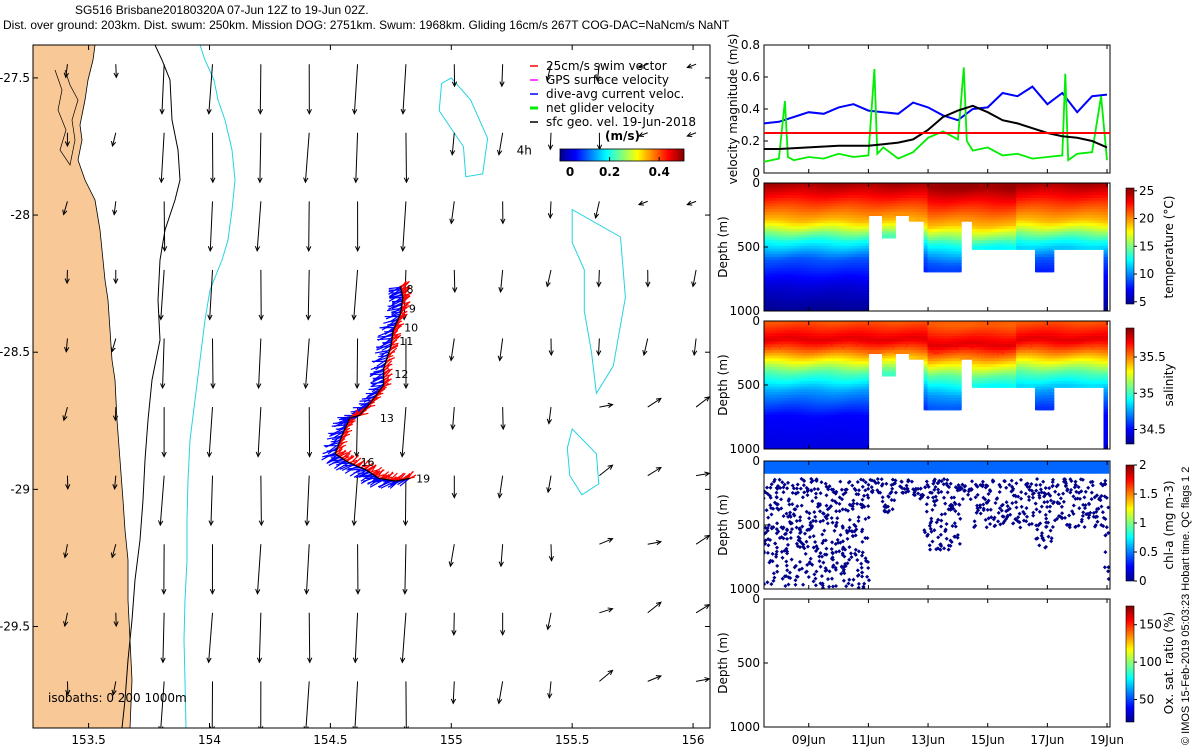  I want to click on velocity-ytick-label: 0.6, so click(750, 77).